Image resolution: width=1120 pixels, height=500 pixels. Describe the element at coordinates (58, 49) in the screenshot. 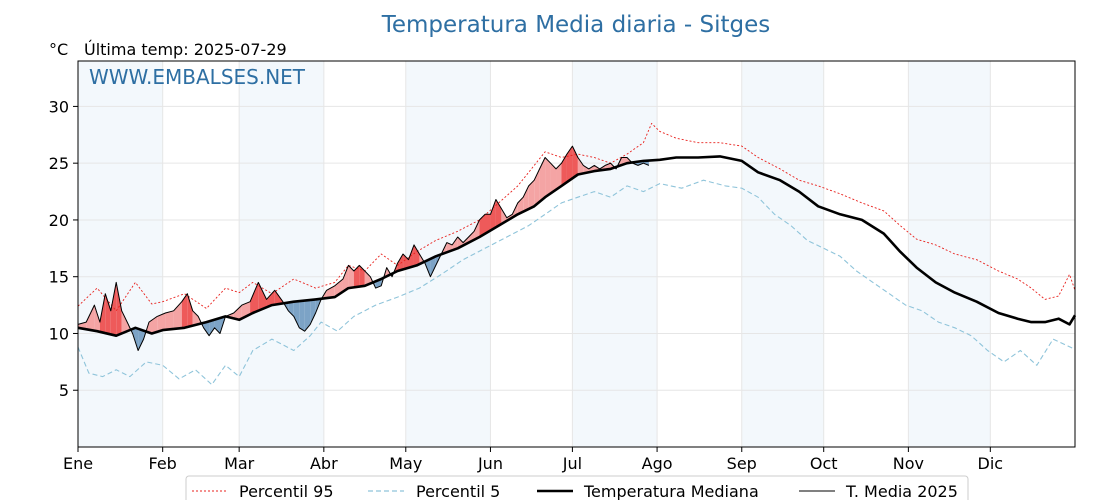

I see `y-unit-label: °C` at that location.